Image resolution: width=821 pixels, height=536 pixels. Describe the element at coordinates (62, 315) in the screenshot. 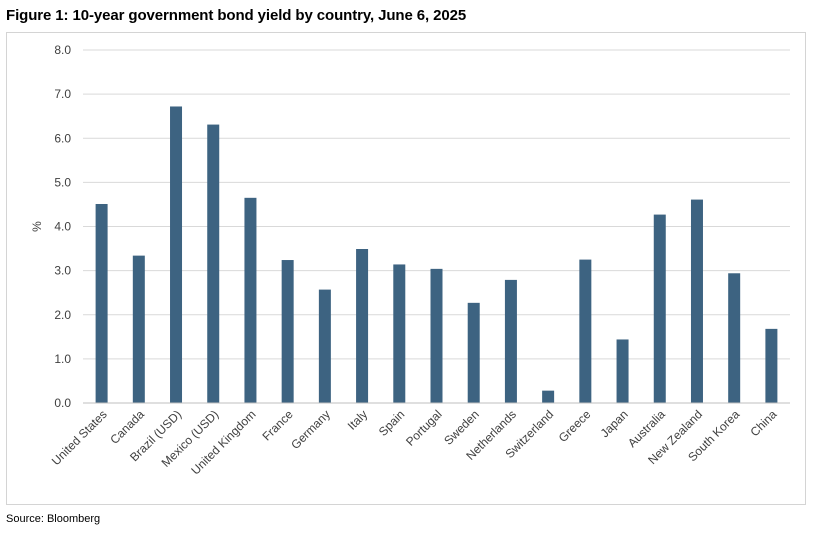

I see `y-tick-label: 2.0` at that location.